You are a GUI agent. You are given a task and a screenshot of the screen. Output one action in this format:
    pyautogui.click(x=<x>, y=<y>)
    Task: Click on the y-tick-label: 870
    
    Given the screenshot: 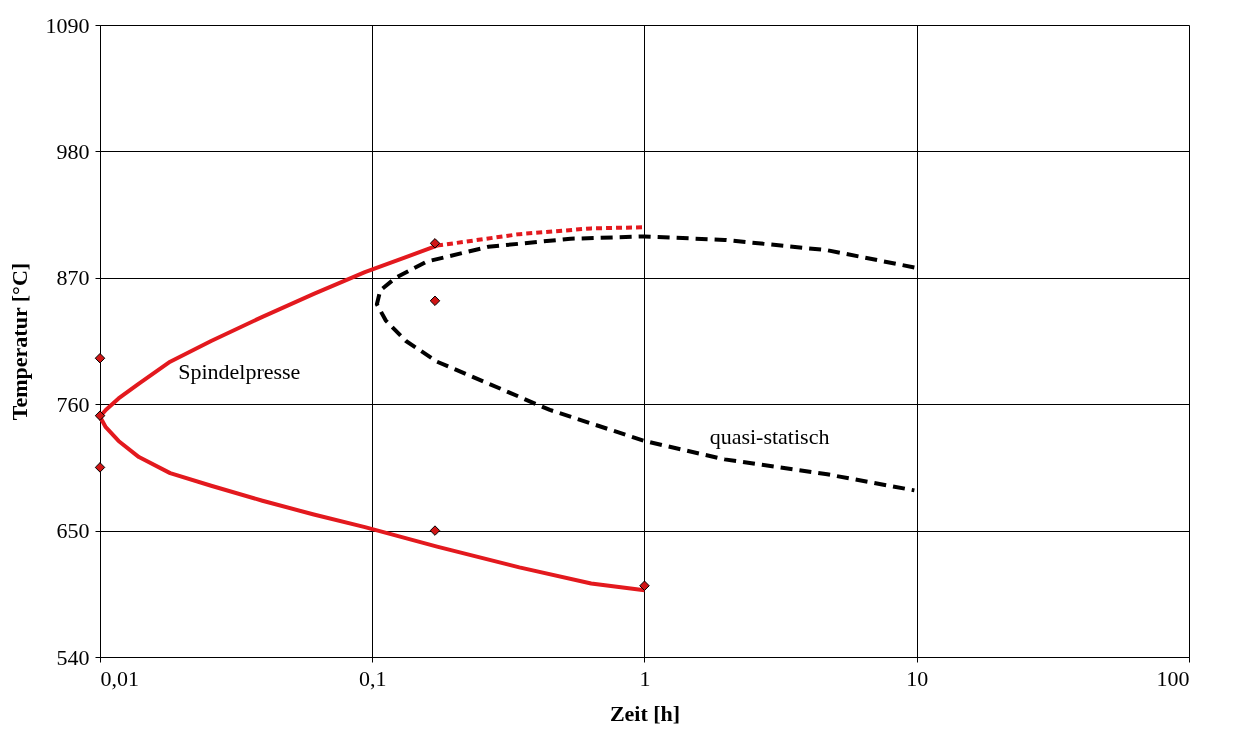 What is the action you would take?
    pyautogui.click(x=73, y=278)
    